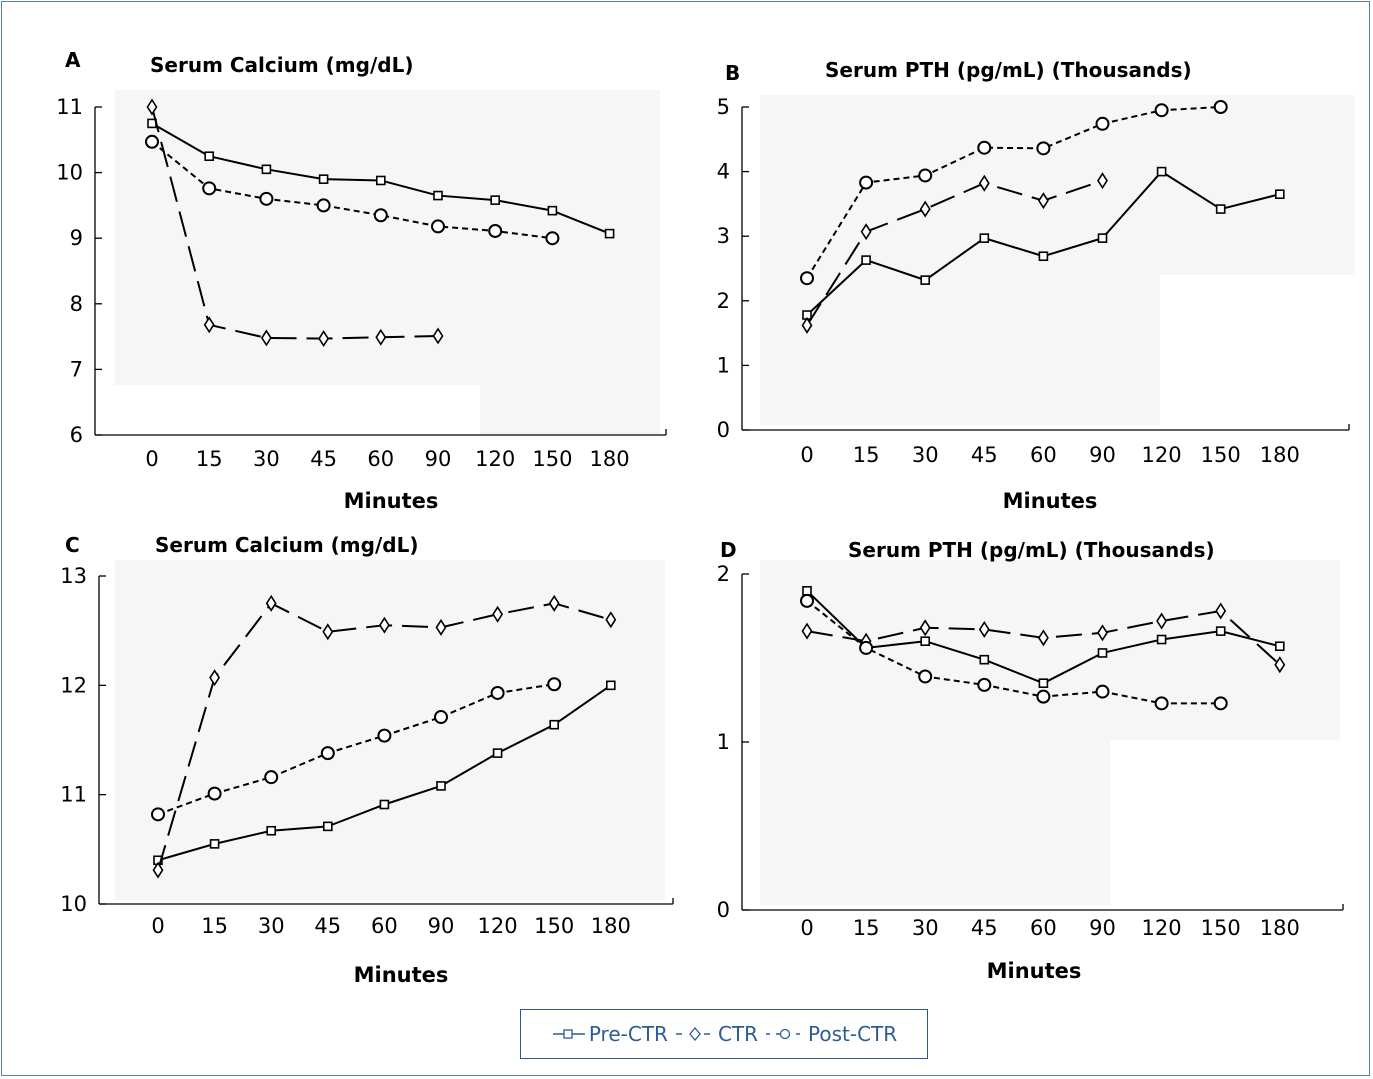 Image resolution: width=1373 pixels, height=1079 pixels. I want to click on panel-letter: B, so click(732, 73).